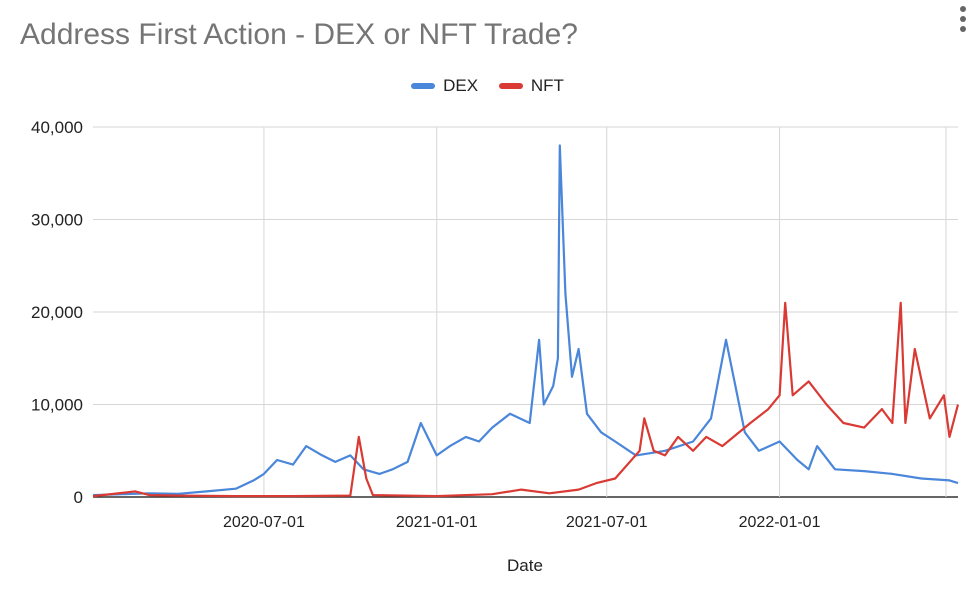 The image size is (975, 591). I want to click on legend-label-nft: NFT, so click(547, 85).